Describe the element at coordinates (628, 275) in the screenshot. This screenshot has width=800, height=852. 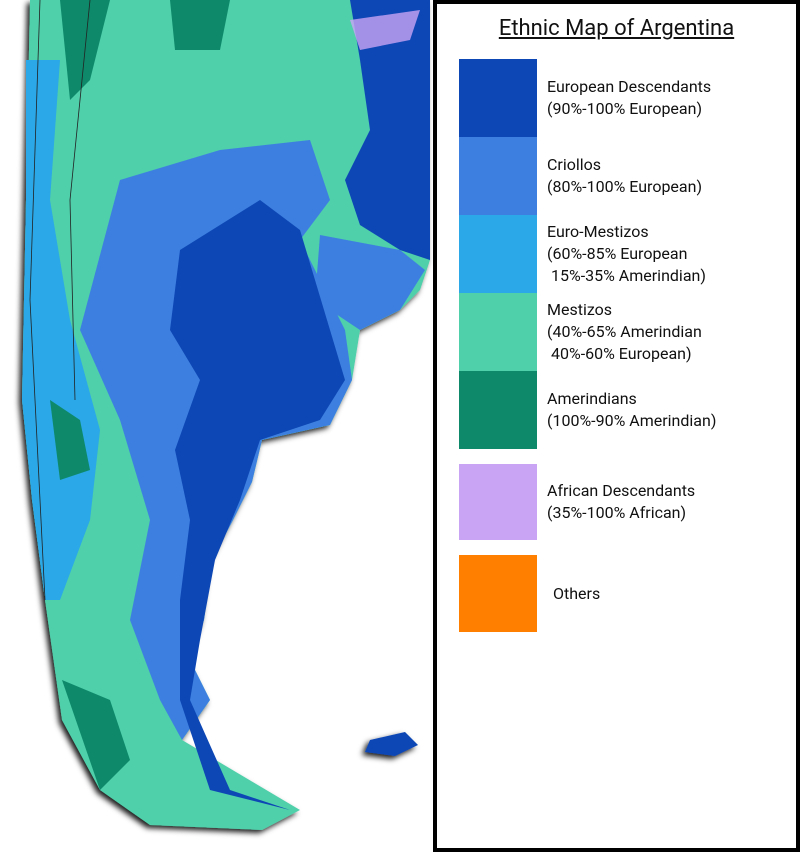
I see `legend-label: 15%-35% Amerindian)` at that location.